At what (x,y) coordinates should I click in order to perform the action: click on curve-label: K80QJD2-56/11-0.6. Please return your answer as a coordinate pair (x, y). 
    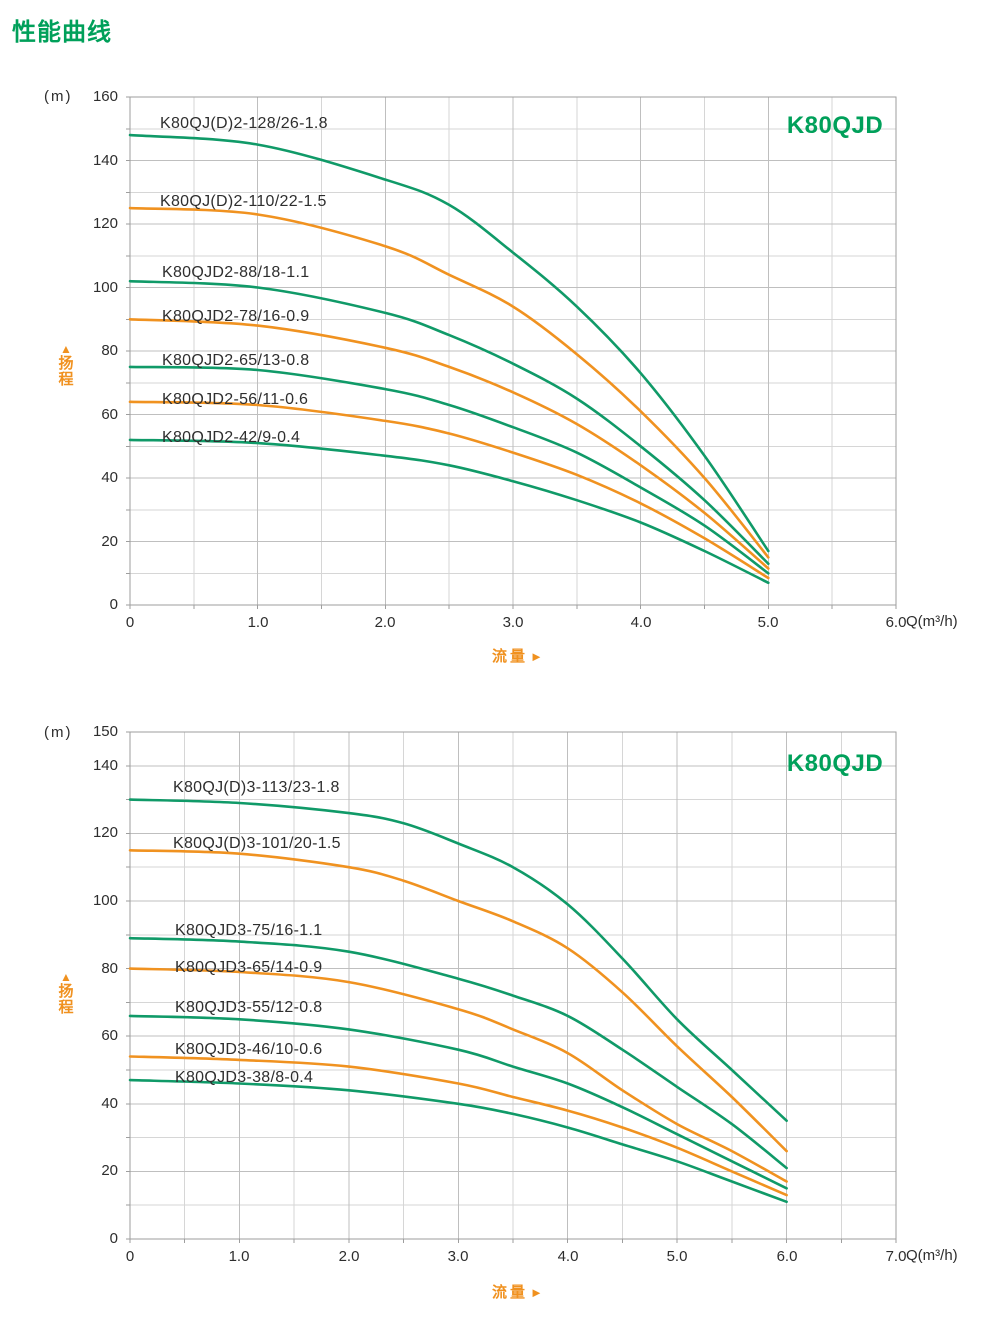
    Looking at the image, I should click on (235, 399).